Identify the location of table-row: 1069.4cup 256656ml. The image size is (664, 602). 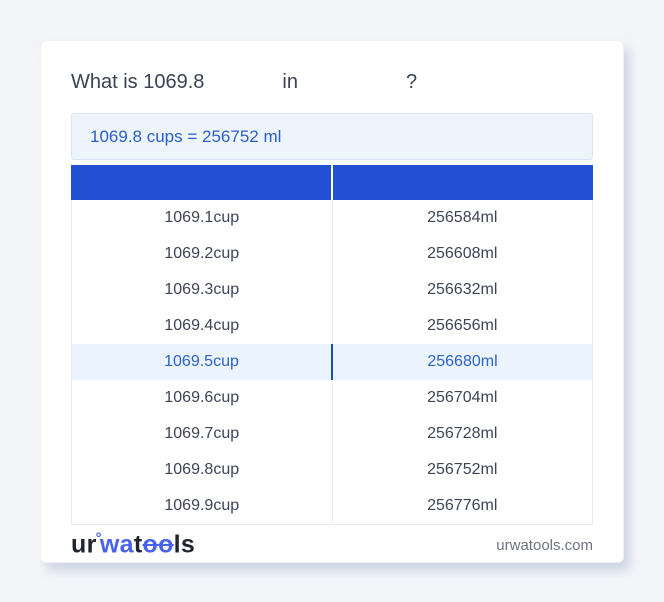
(332, 326).